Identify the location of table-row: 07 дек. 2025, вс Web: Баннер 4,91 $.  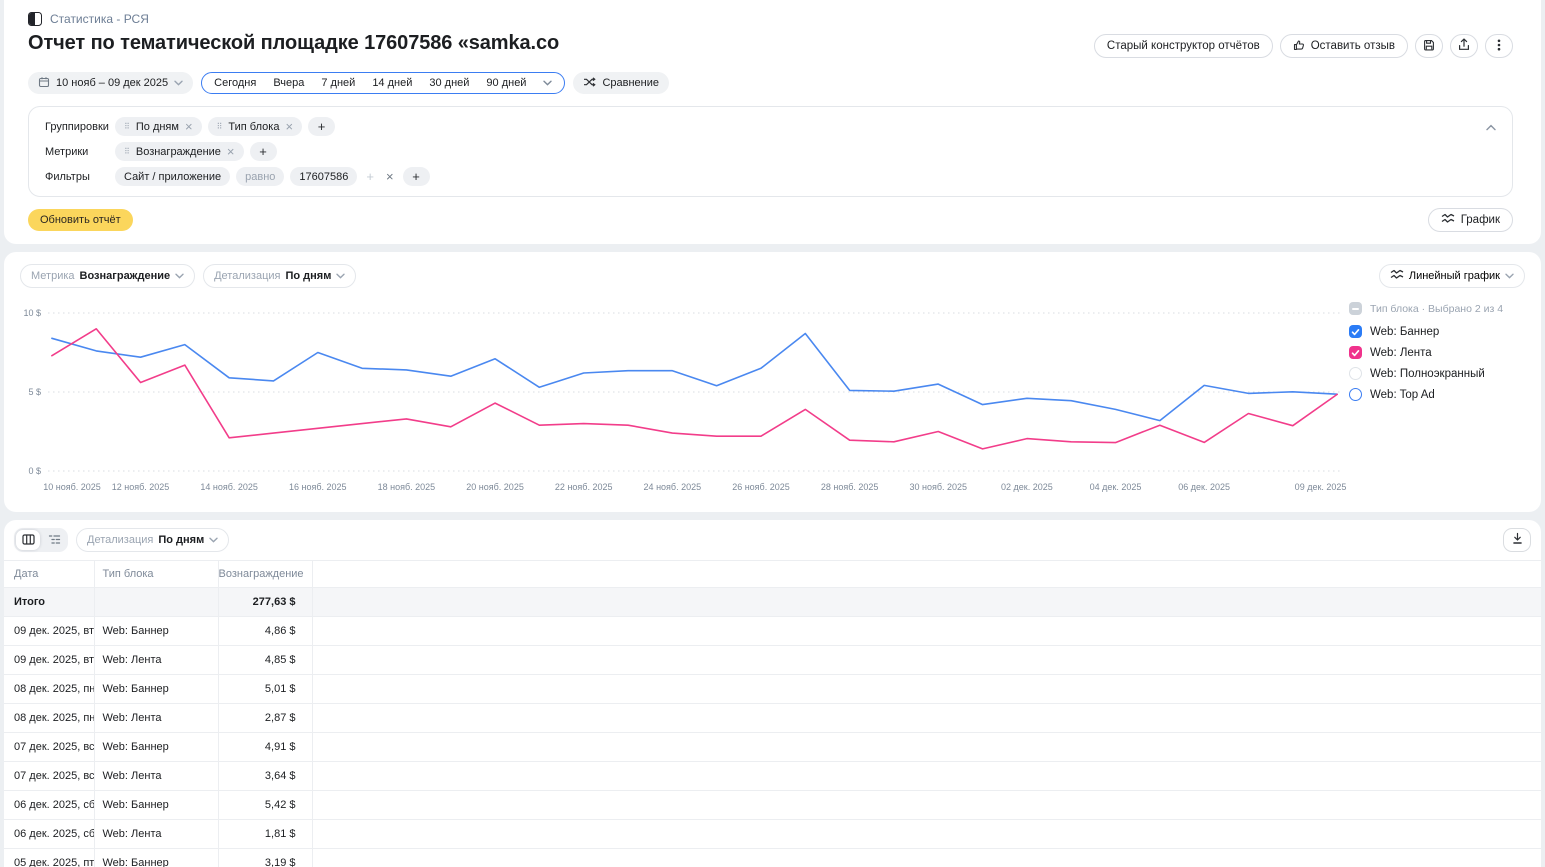
(772, 747).